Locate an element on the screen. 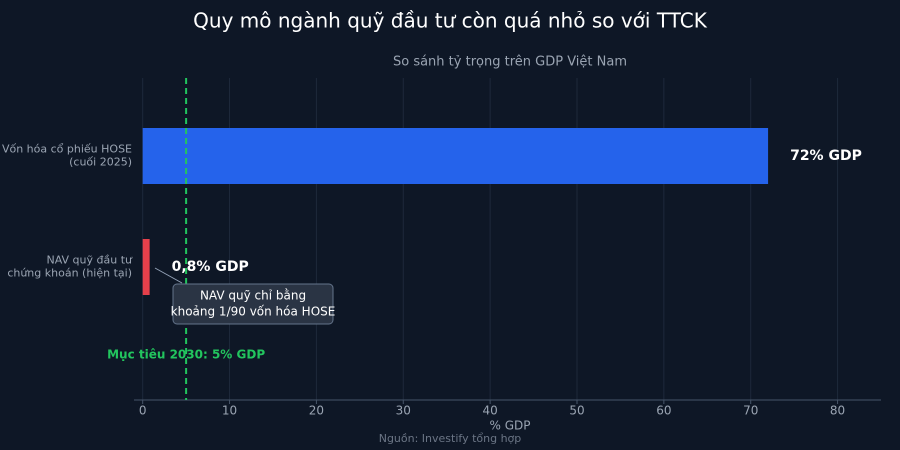 Image resolution: width=900 pixels, height=450 pixels. x-axis-label: % GDP is located at coordinates (510, 426).